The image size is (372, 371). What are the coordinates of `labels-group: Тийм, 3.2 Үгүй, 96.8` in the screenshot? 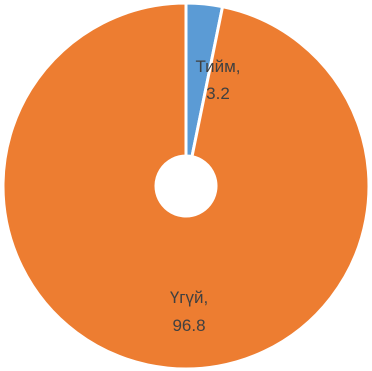 It's located at (205, 196).